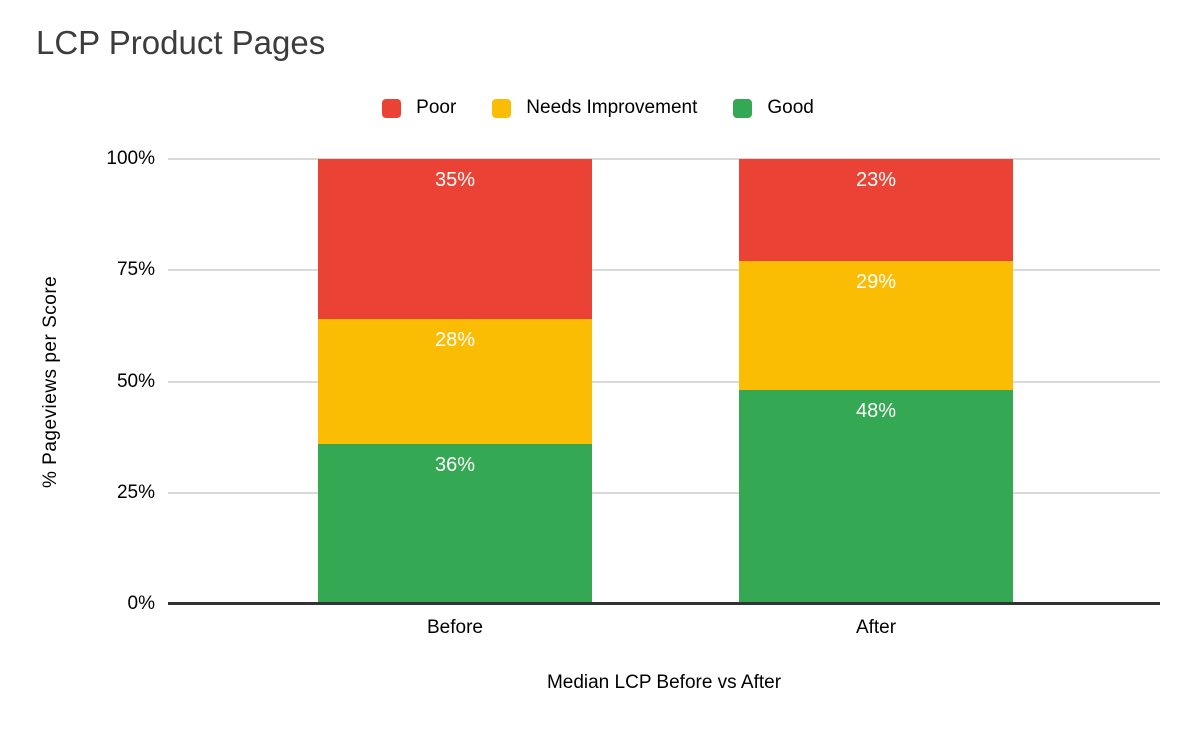  I want to click on bar-segment-after-needs-improvement: 29%, so click(876, 326).